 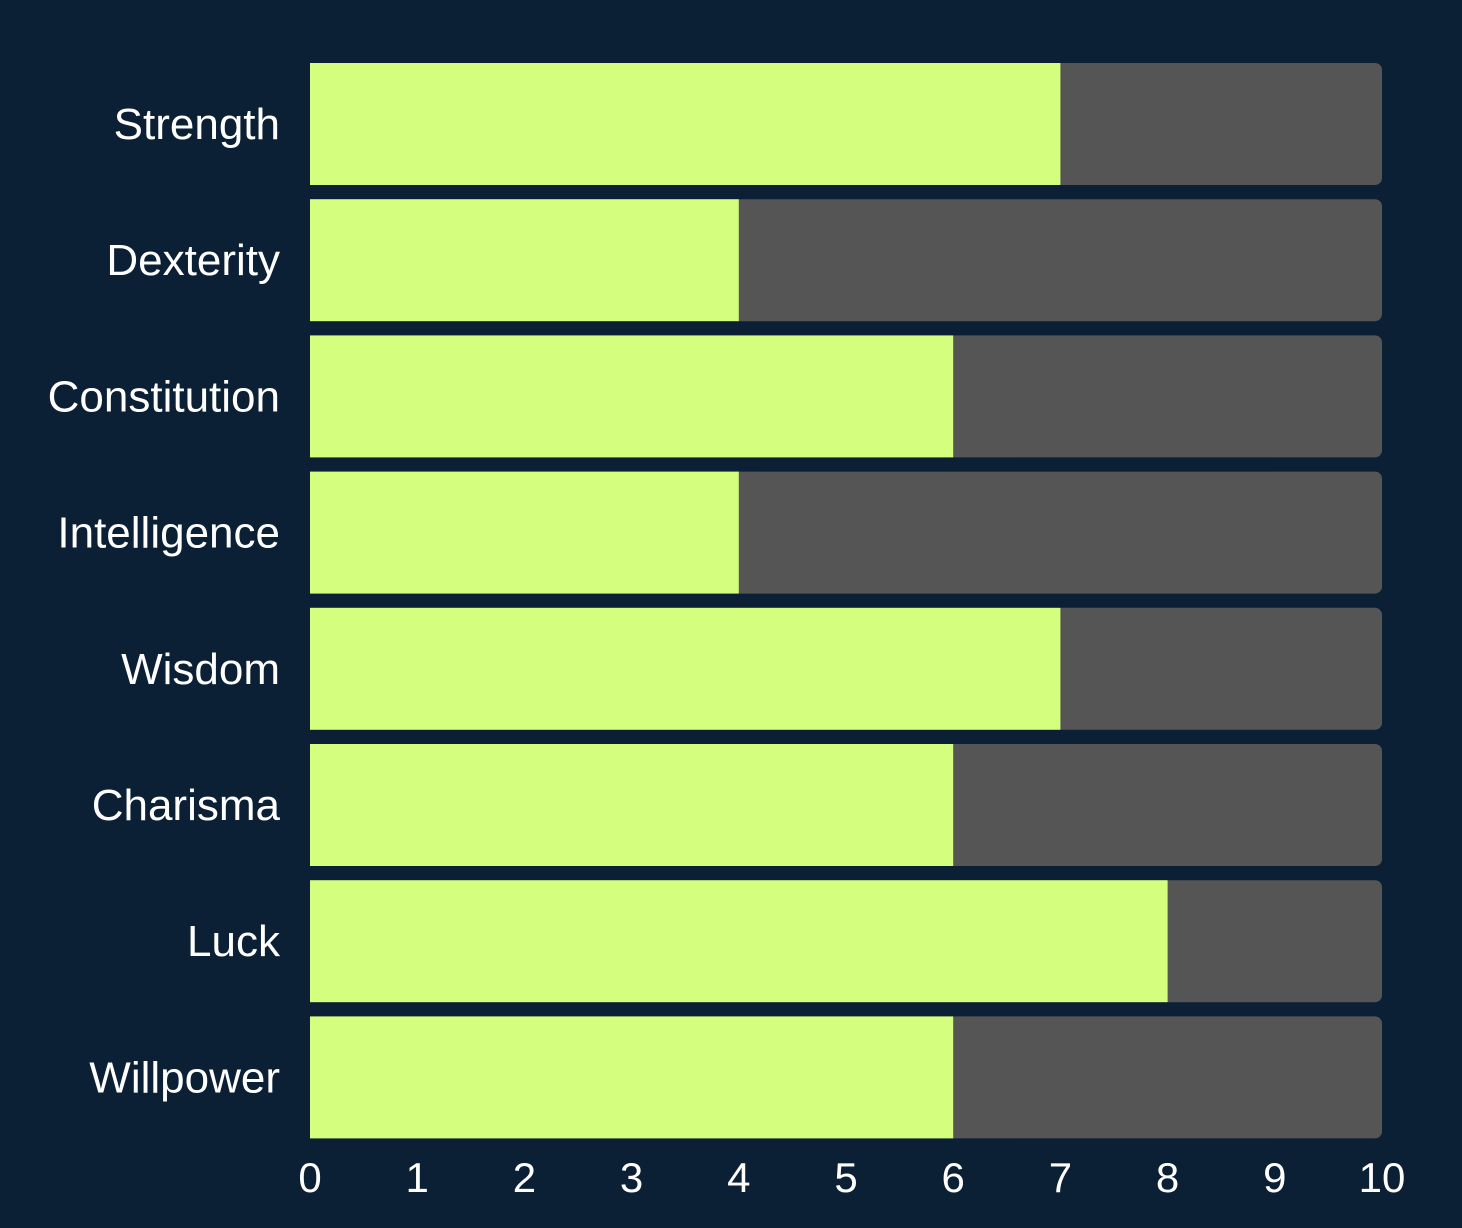 I want to click on x-tick-label-0: 0, so click(x=309, y=1177).